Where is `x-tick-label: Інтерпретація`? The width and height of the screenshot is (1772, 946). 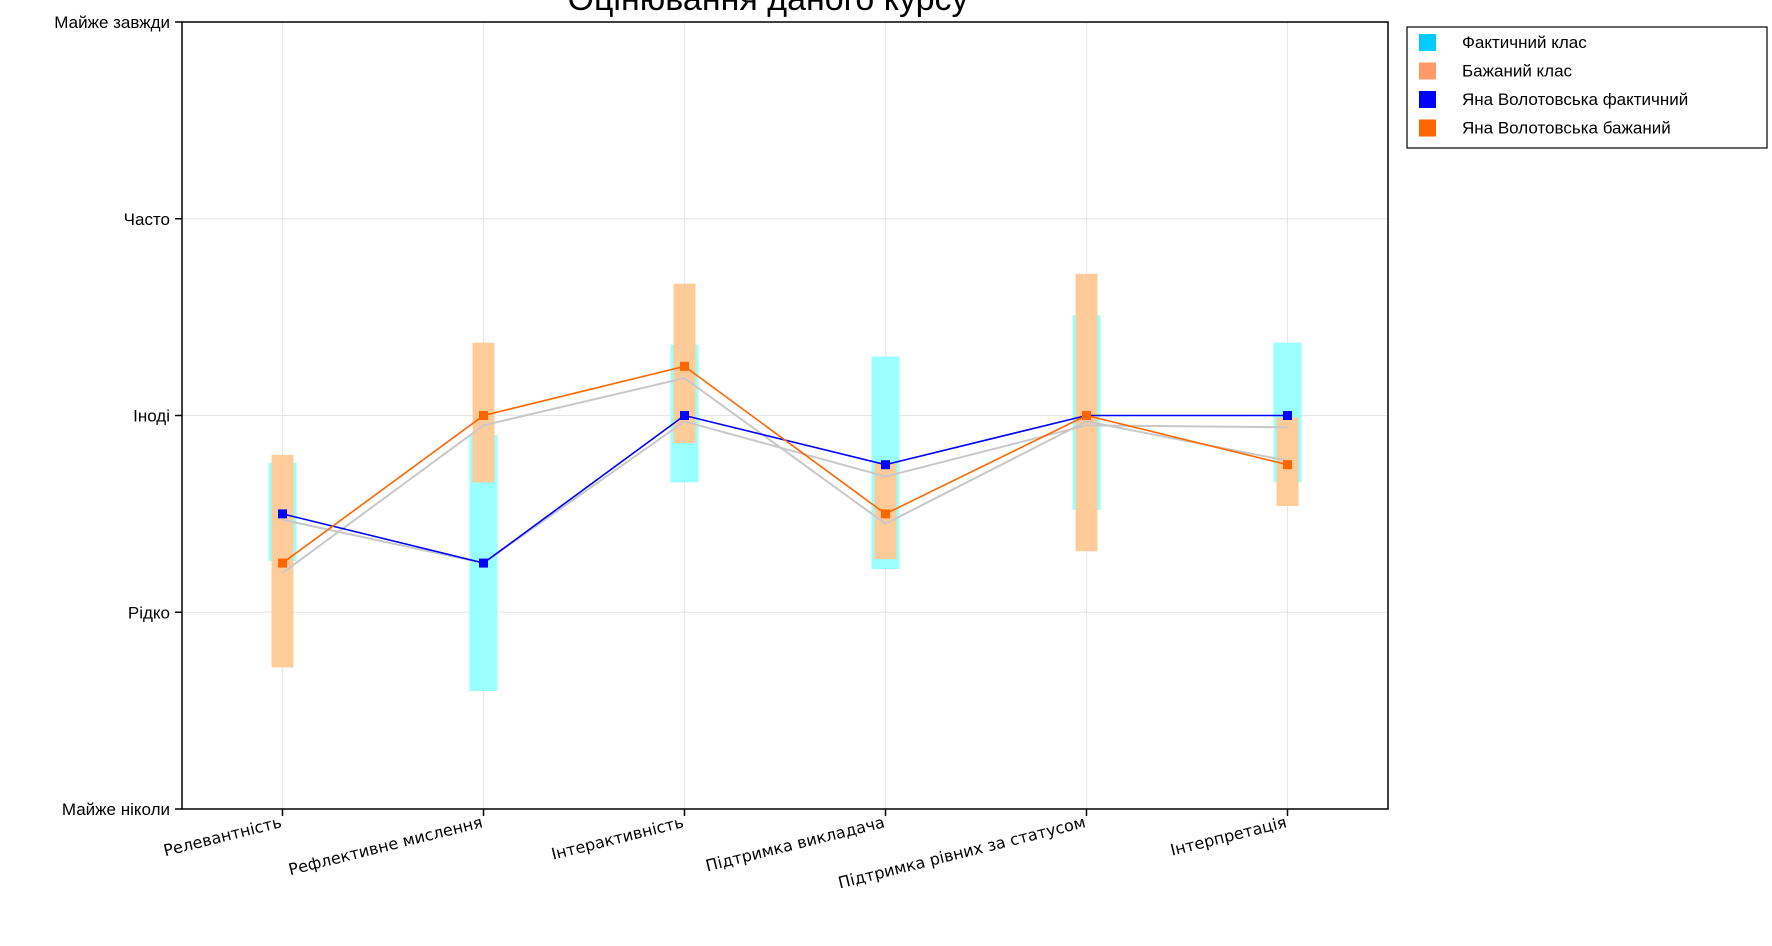 x-tick-label: Інтерпретація is located at coordinates (1228, 835).